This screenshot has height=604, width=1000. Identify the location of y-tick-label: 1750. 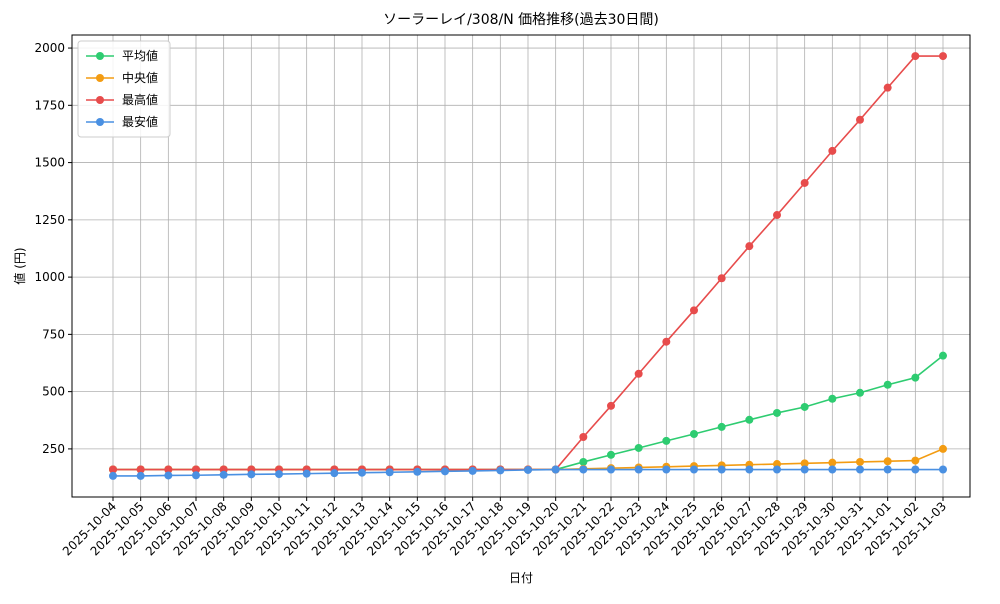
(49, 105).